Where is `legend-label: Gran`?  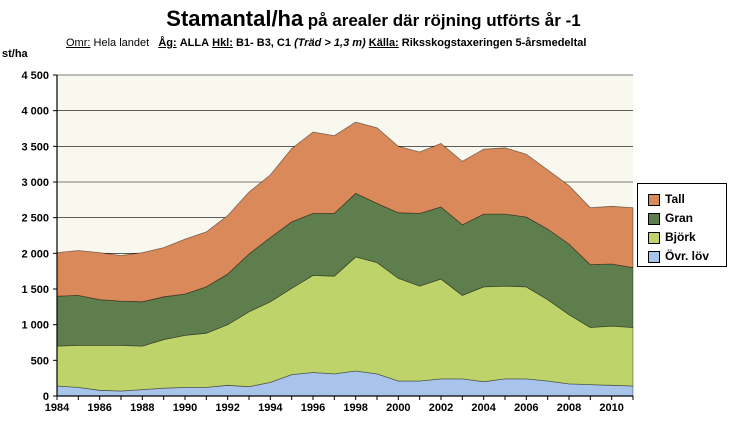 legend-label: Gran is located at coordinates (679, 218).